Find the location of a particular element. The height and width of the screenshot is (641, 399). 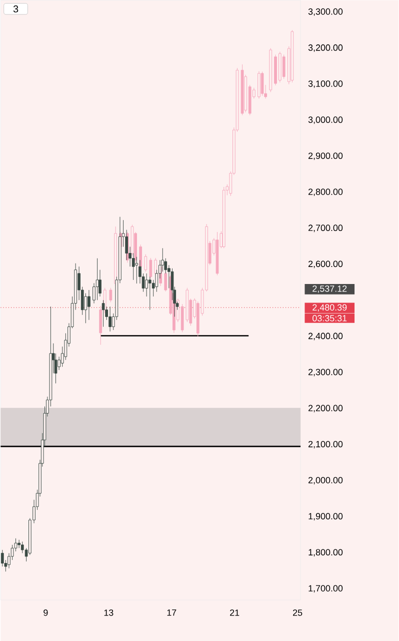

text: 2,537.12 is located at coordinates (329, 289).